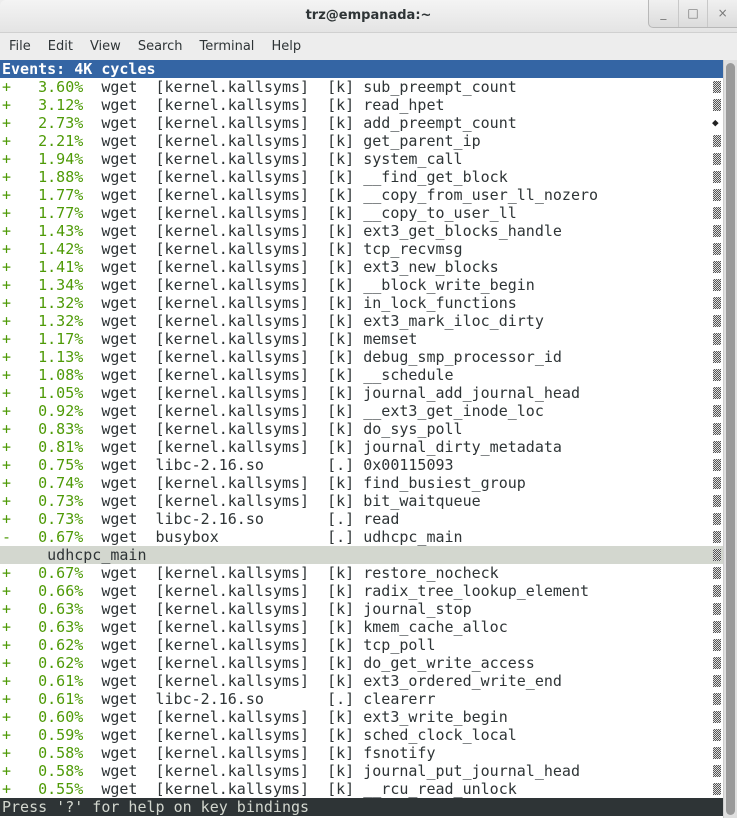  Describe the element at coordinates (361, 537) in the screenshot. I see `perf-row: - 0.67% wget busybox [.] udhcpc_main` at that location.